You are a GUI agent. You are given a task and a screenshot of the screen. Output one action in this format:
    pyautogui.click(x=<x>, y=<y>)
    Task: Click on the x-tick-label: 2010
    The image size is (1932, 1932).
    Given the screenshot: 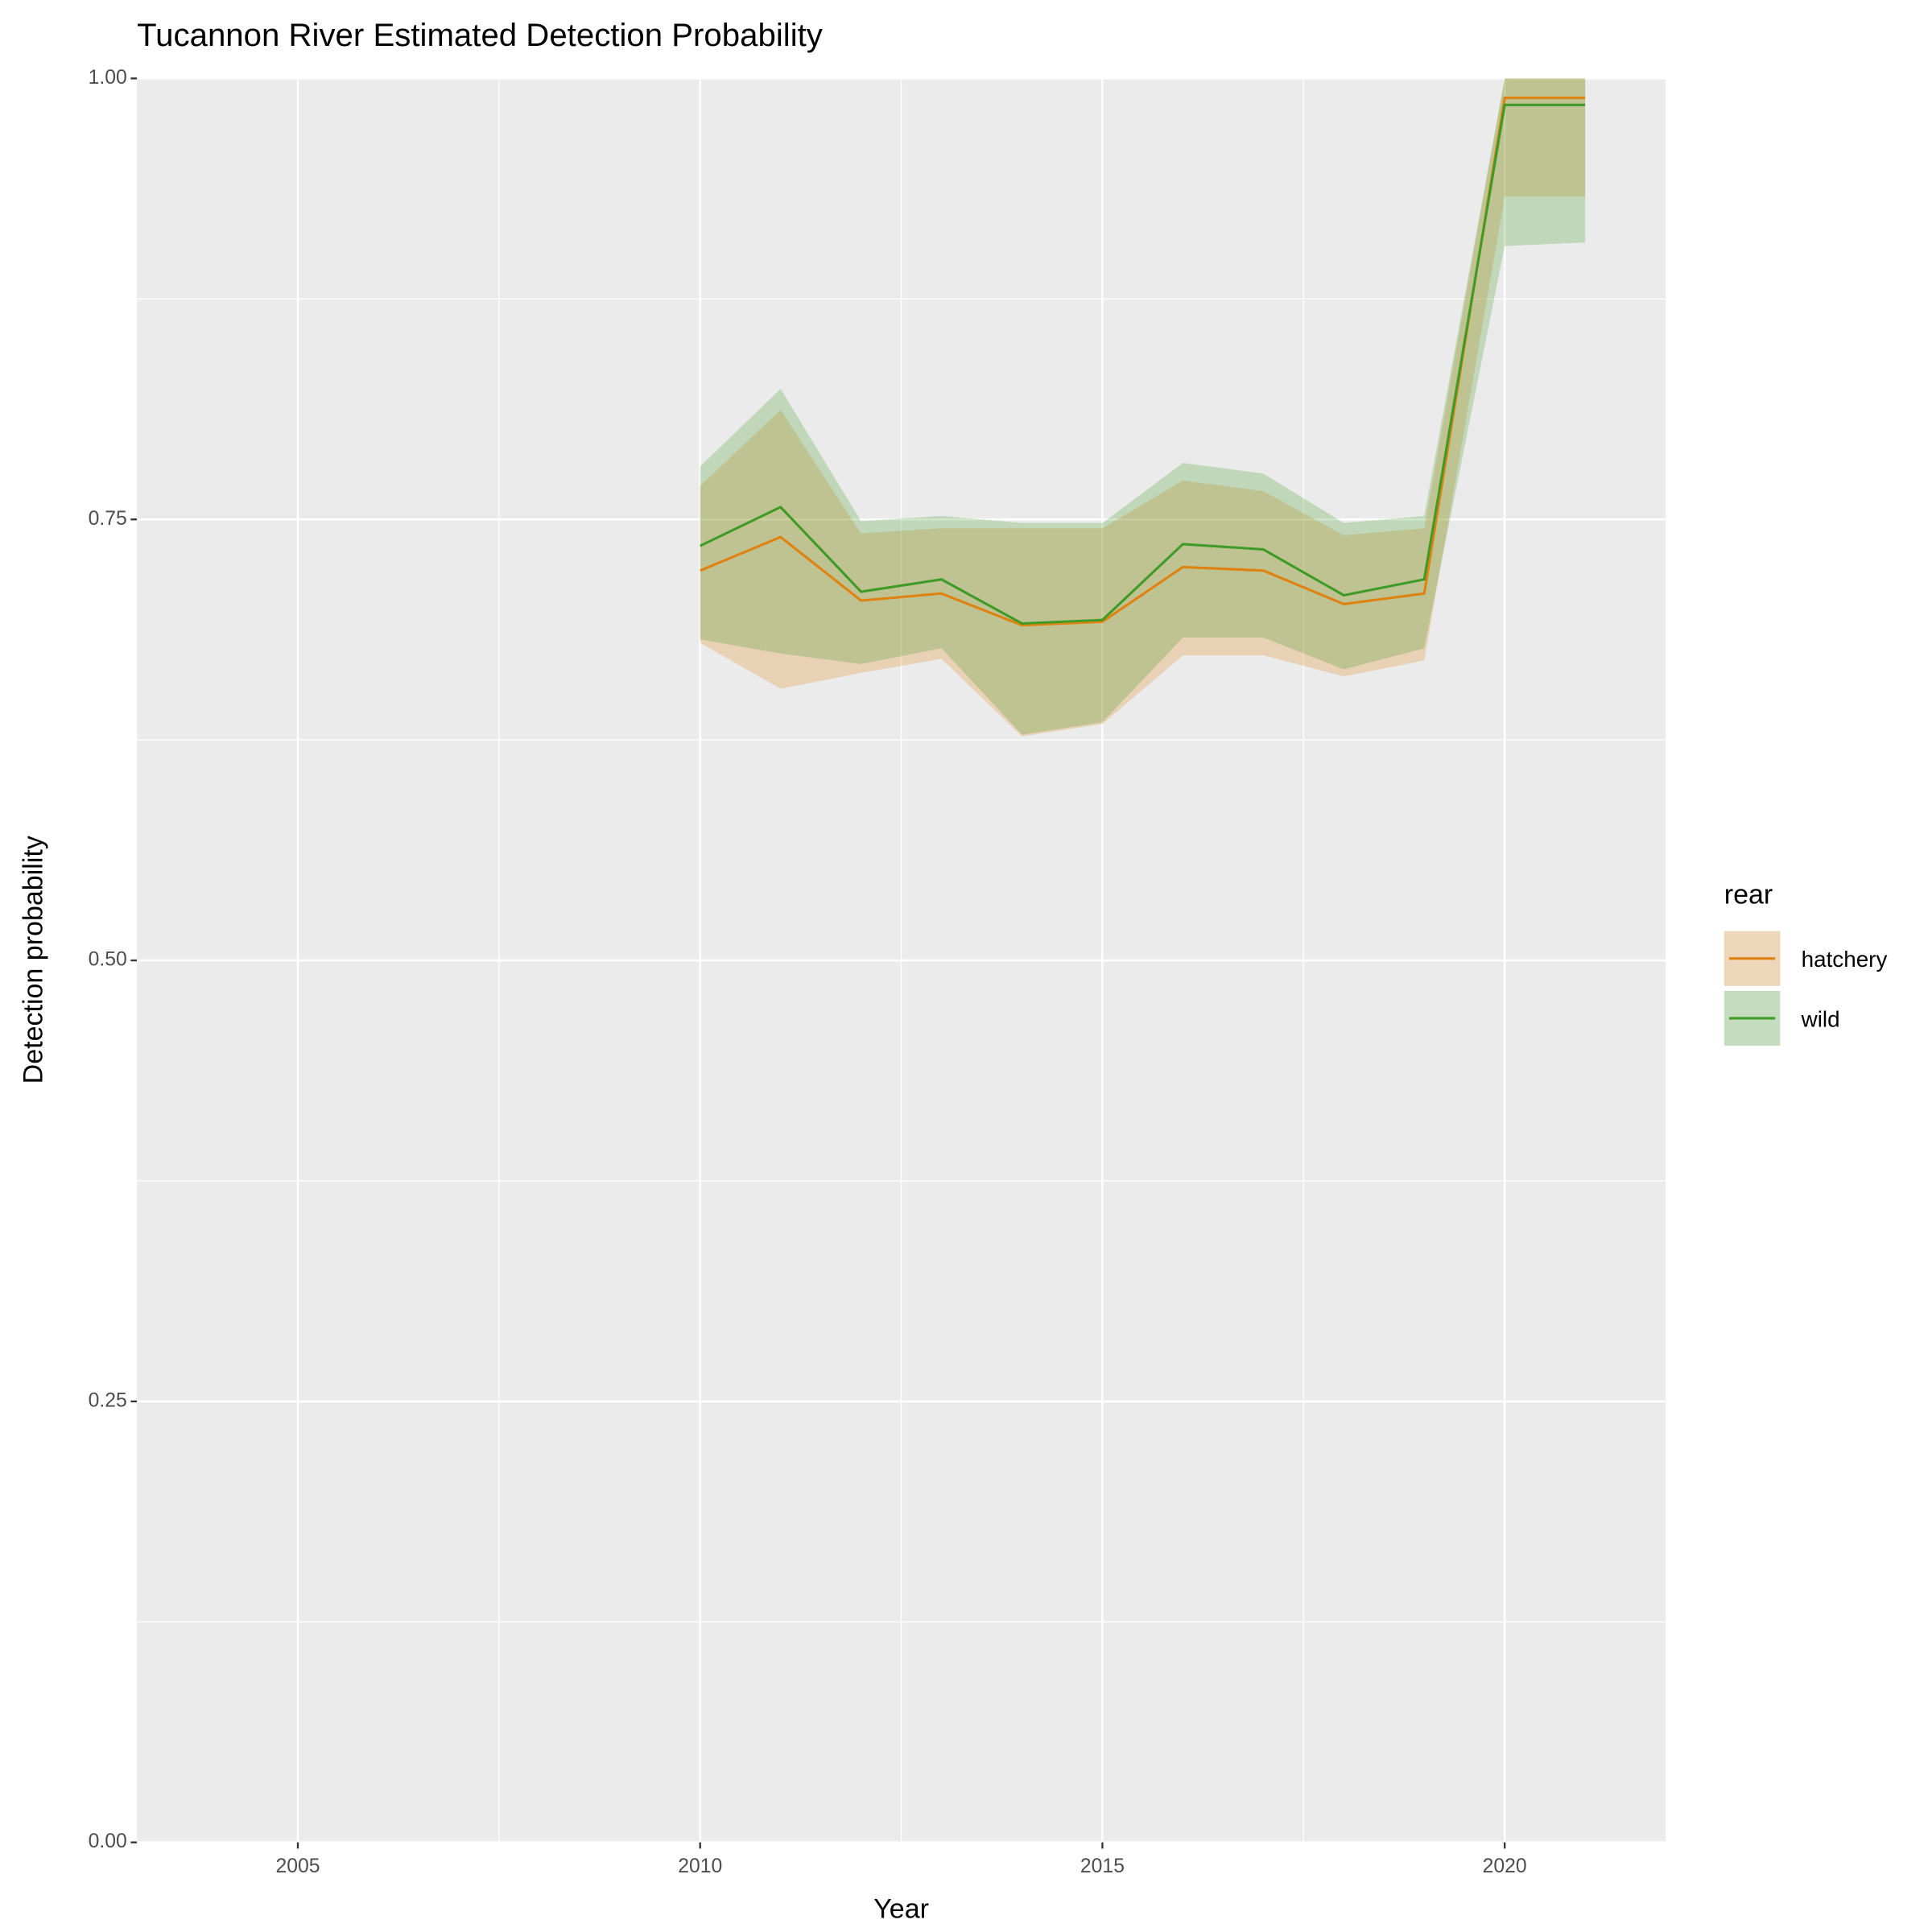 What is the action you would take?
    pyautogui.click(x=700, y=1866)
    